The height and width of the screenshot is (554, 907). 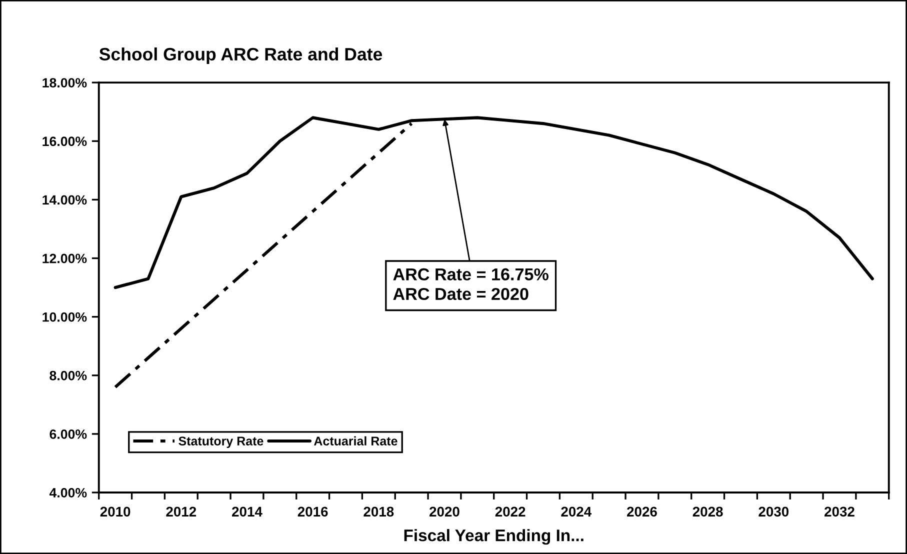 What do you see at coordinates (839, 511) in the screenshot?
I see `x-tick-label: 2032` at bounding box center [839, 511].